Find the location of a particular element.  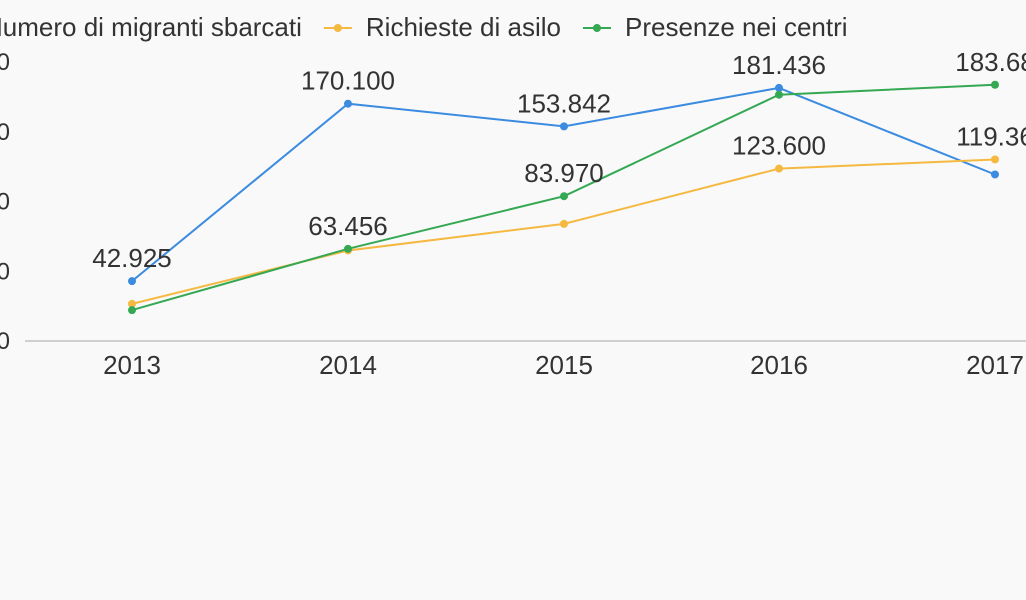

legend-item: Presenze nei centri is located at coordinates (715, 27).